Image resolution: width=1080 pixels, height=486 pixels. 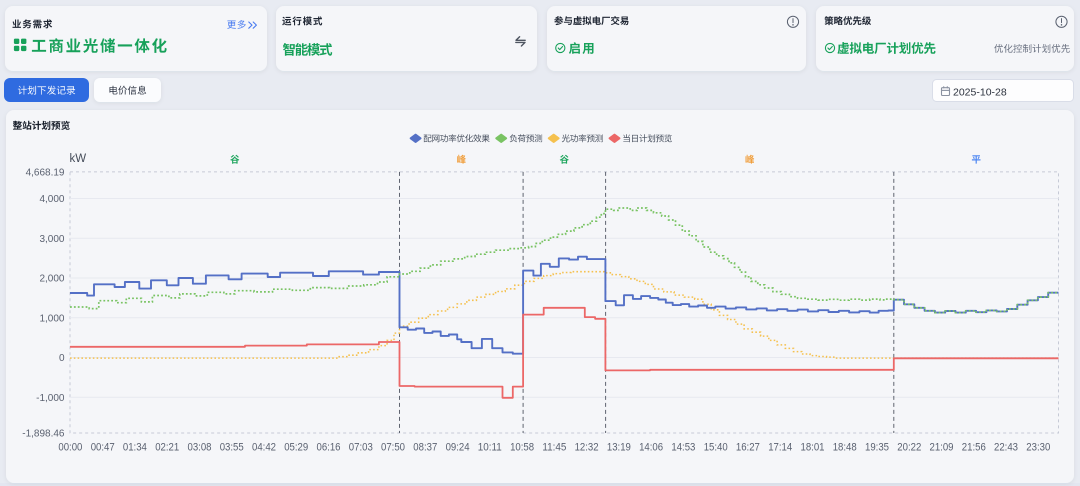 What do you see at coordinates (490, 447) in the screenshot?
I see `svg-text: 10:11` at bounding box center [490, 447].